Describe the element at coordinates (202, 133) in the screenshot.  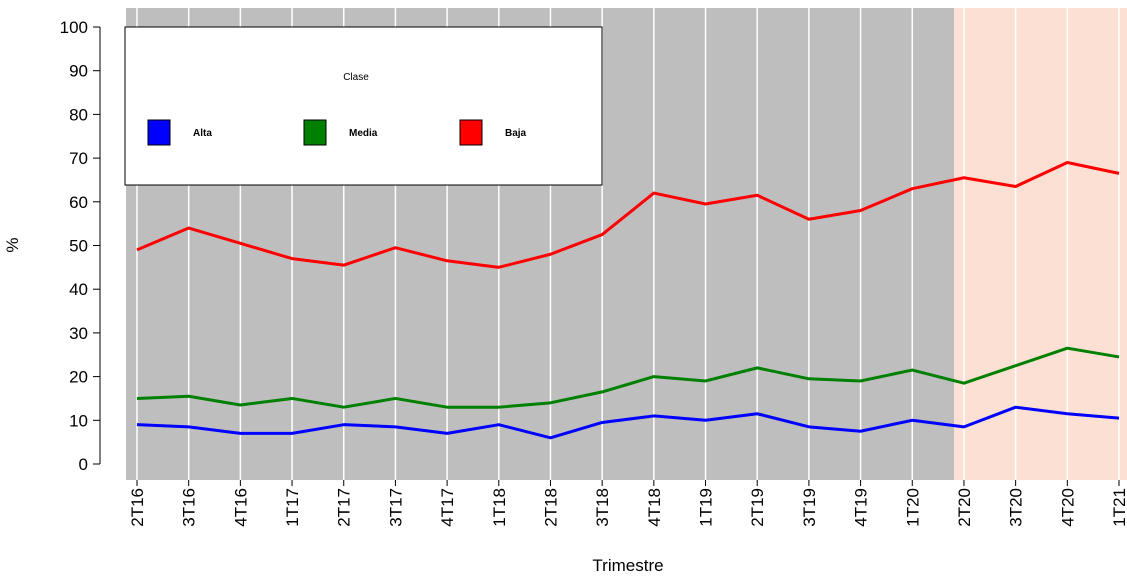
I see `legend-label: Alta` at that location.